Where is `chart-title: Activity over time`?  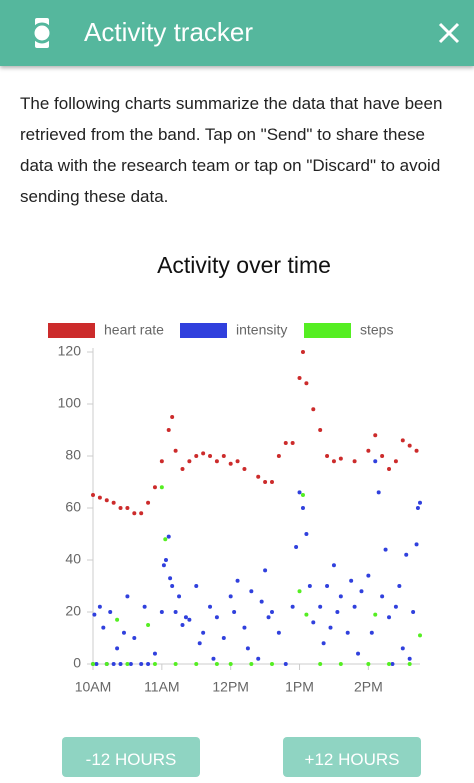
chart-title: Activity over time is located at coordinates (244, 265).